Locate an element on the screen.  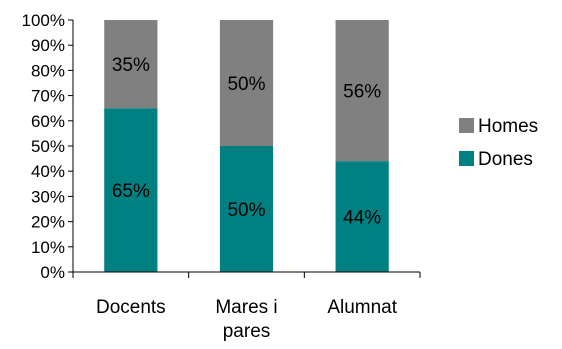
y-tick-label: 80% is located at coordinates (48, 70).